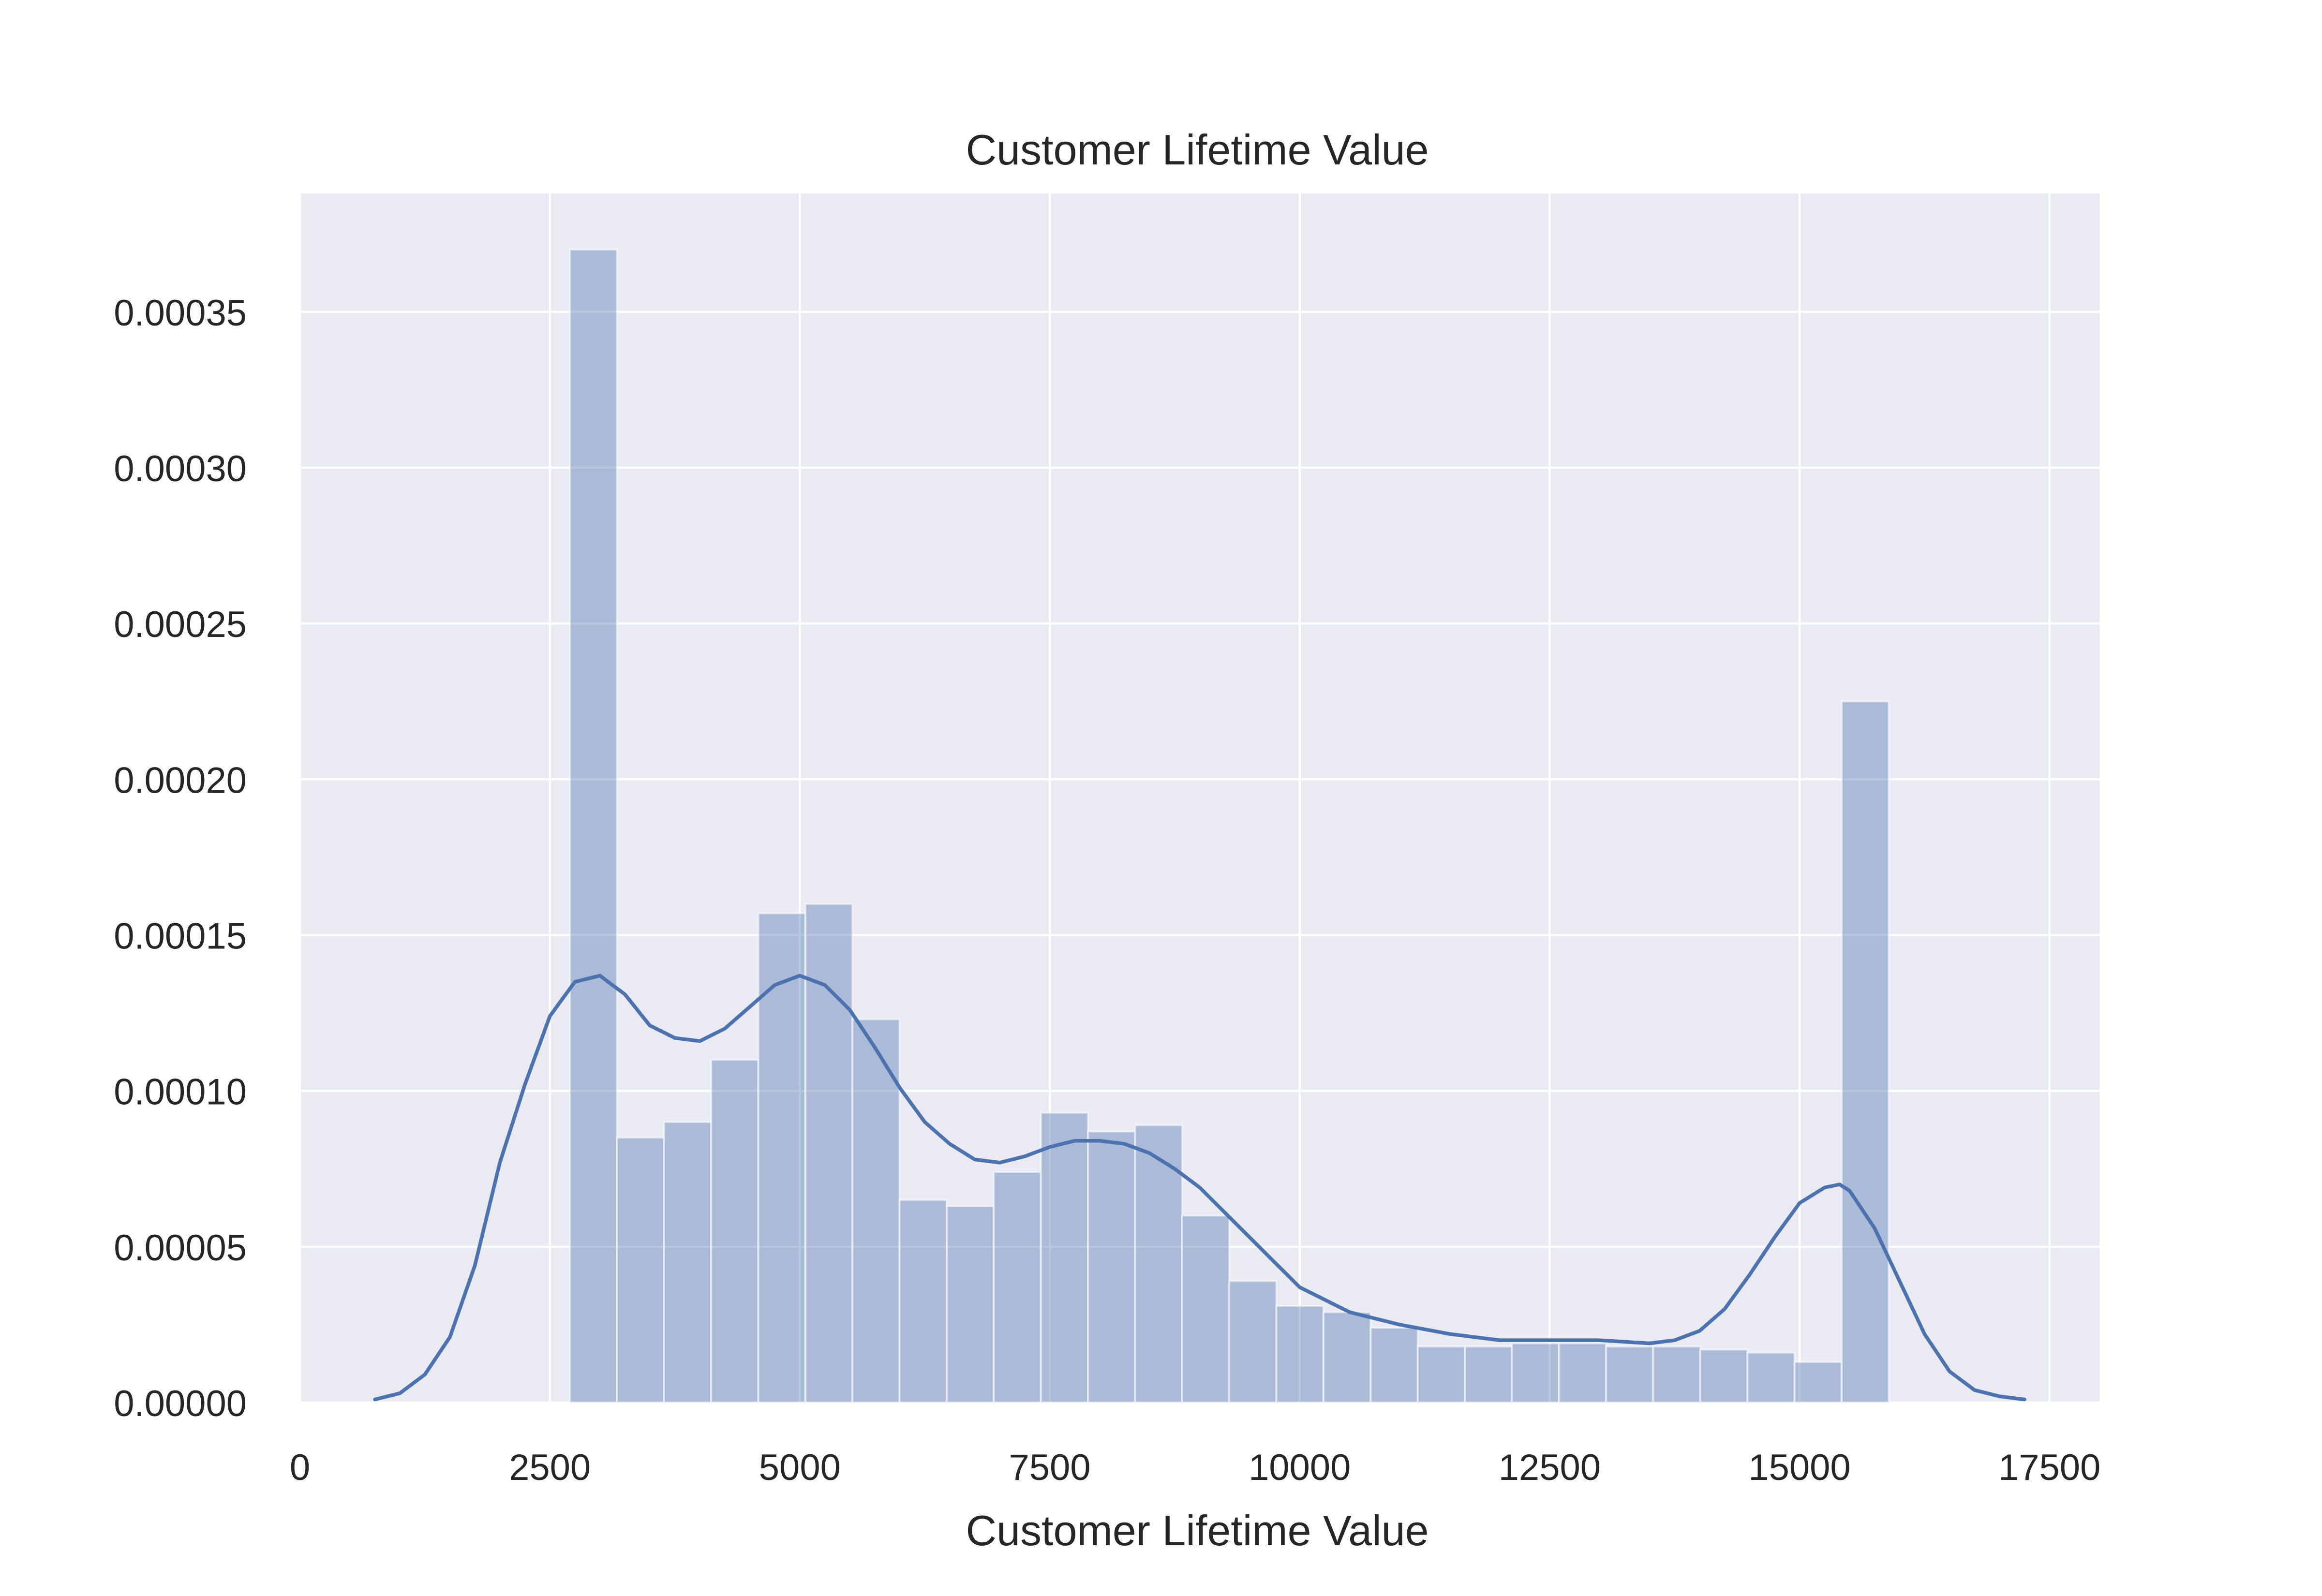  I want to click on y-tick-label: 0.00030, so click(180, 468).